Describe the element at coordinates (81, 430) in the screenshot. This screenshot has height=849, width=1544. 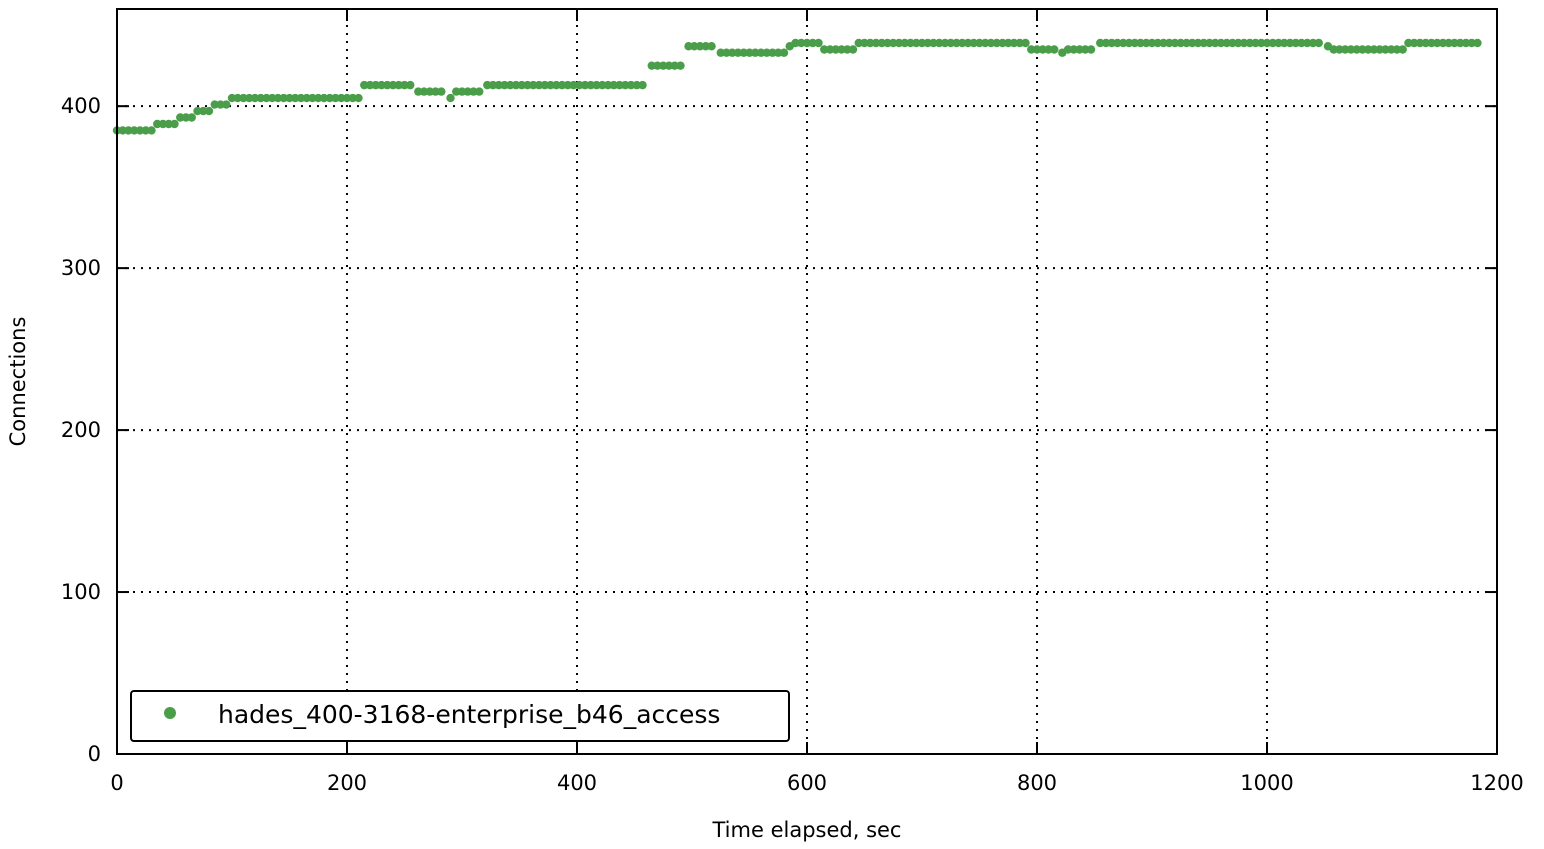
I see `y-tick-label: 200` at that location.